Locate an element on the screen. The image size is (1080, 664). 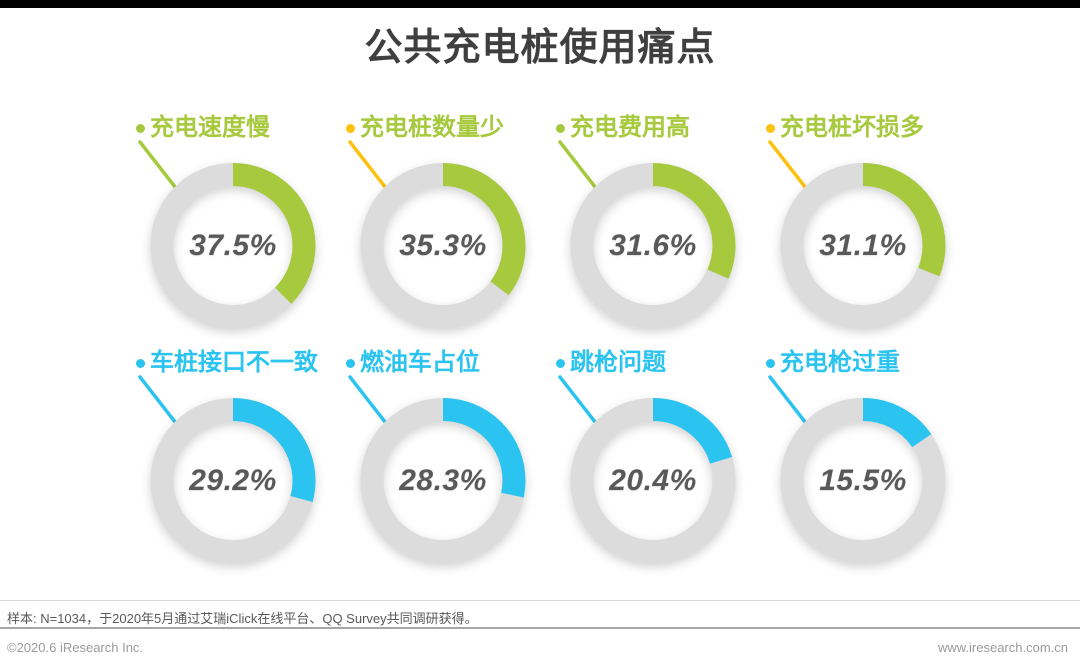
donut-ring: 29.2% is located at coordinates (233, 480).